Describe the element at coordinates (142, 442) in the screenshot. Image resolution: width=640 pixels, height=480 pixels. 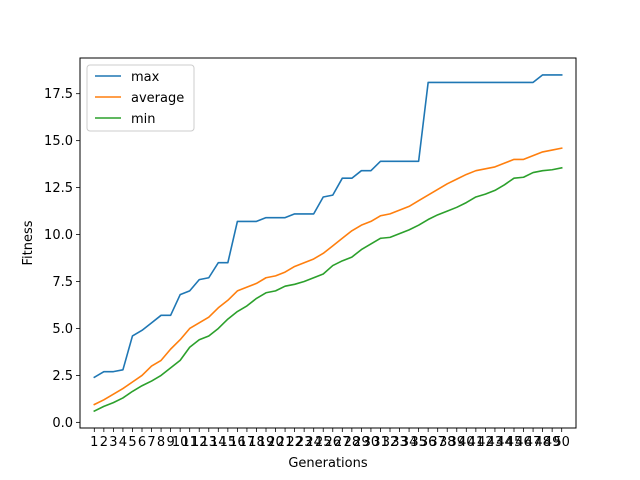
I see `x-tick-label: 6` at that location.